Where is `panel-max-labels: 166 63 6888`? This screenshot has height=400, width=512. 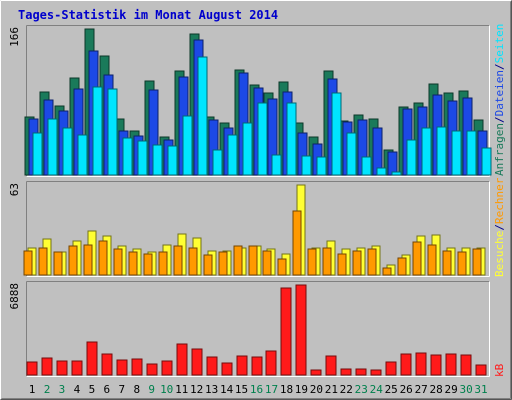 panel-max-labels: 166 63 6888 is located at coordinates (14, 168).